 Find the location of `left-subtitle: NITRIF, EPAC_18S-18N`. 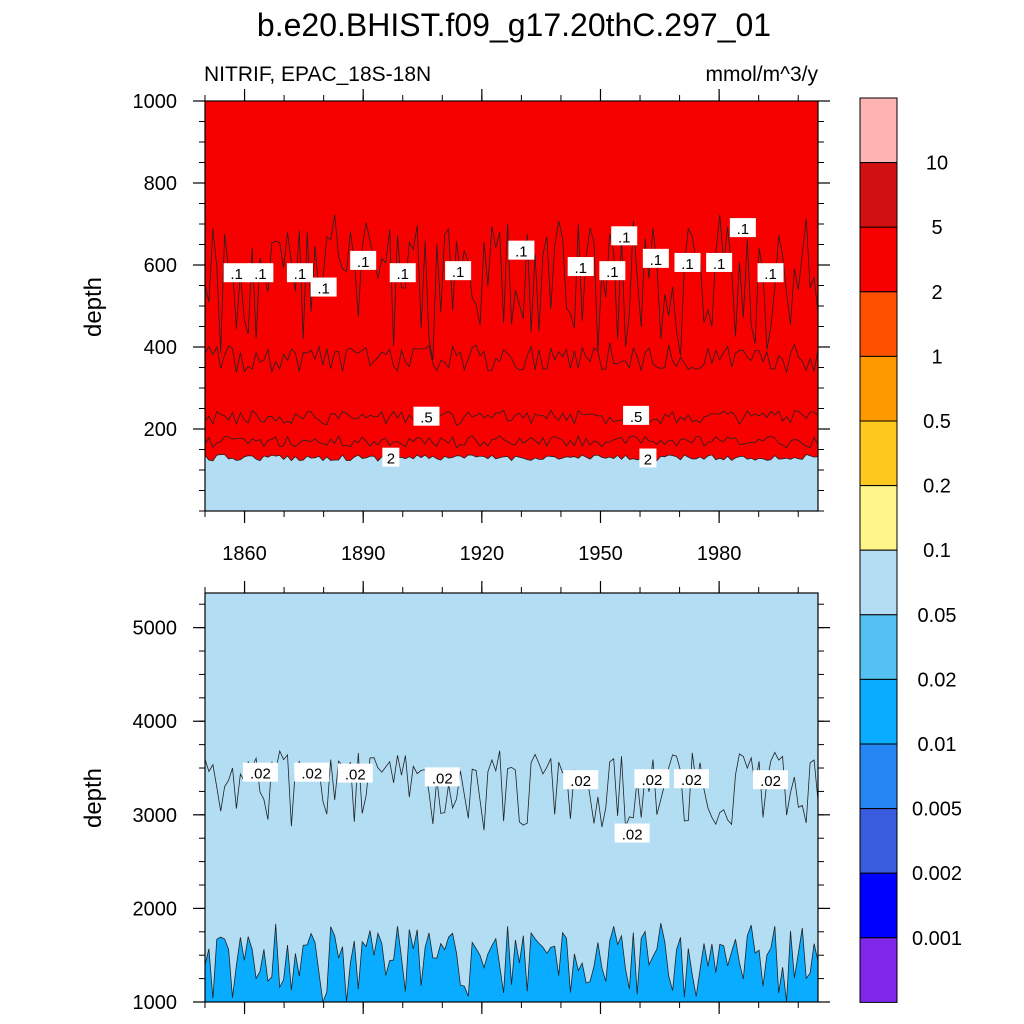

left-subtitle: NITRIF, EPAC_18S-18N is located at coordinates (317, 74).